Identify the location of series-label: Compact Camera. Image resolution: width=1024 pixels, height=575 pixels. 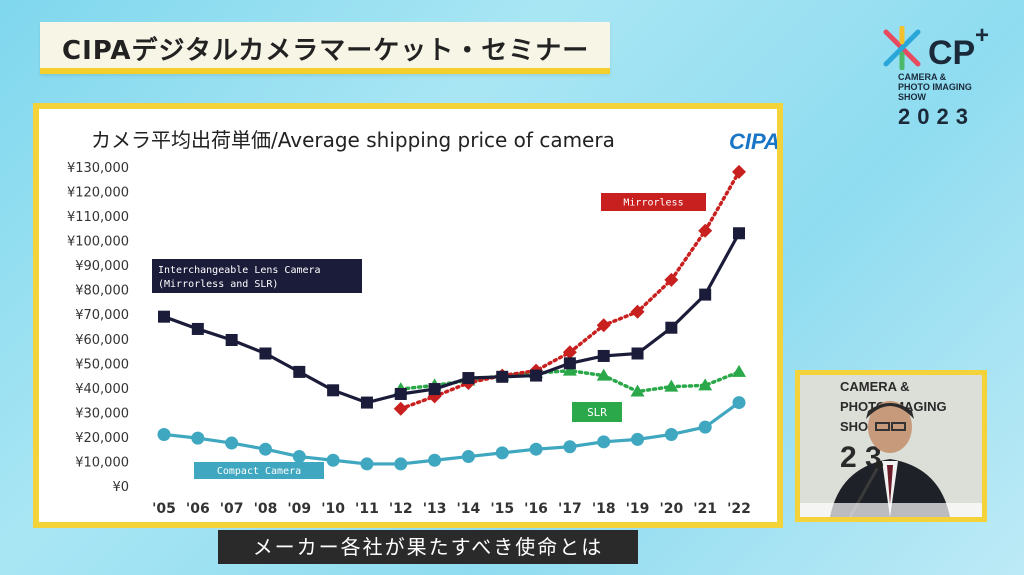
(259, 470).